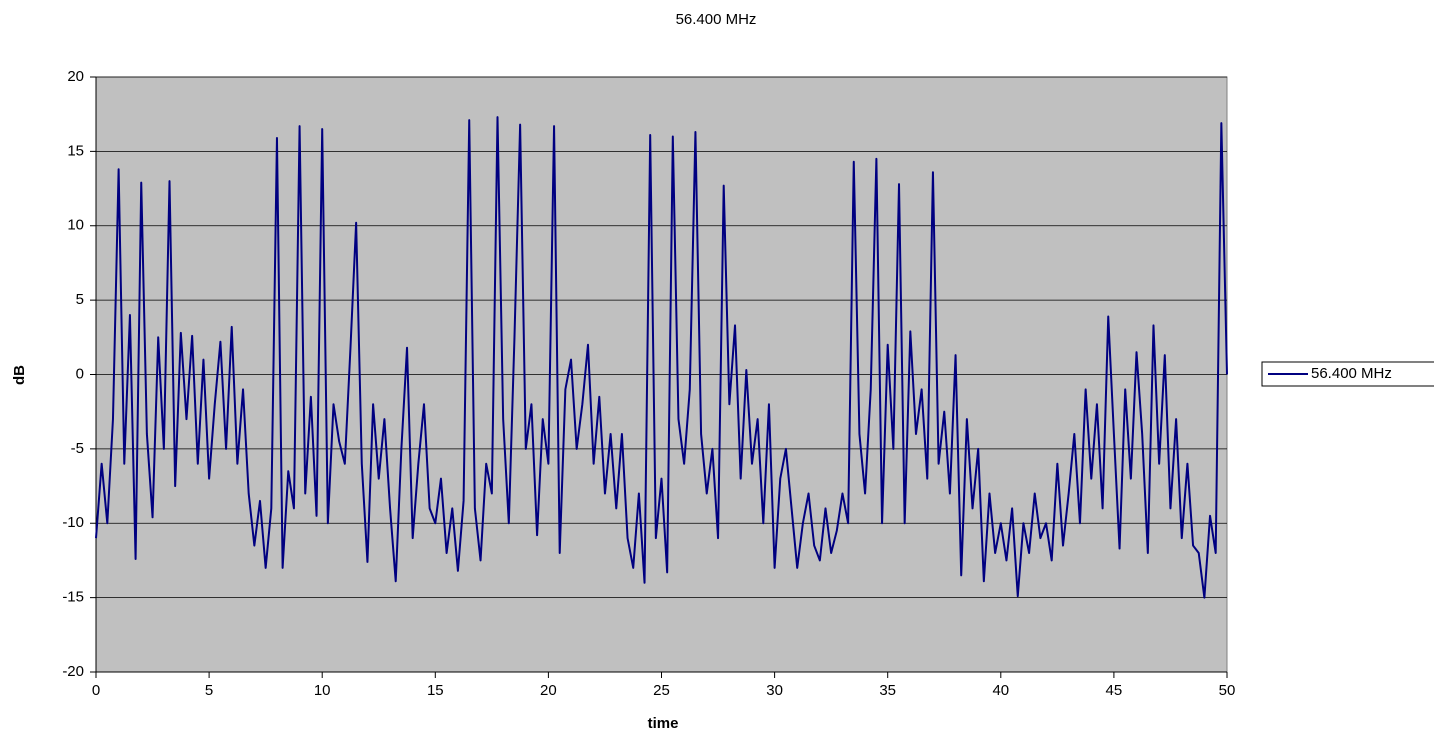  What do you see at coordinates (663, 723) in the screenshot?
I see `x-axis-label: time` at bounding box center [663, 723].